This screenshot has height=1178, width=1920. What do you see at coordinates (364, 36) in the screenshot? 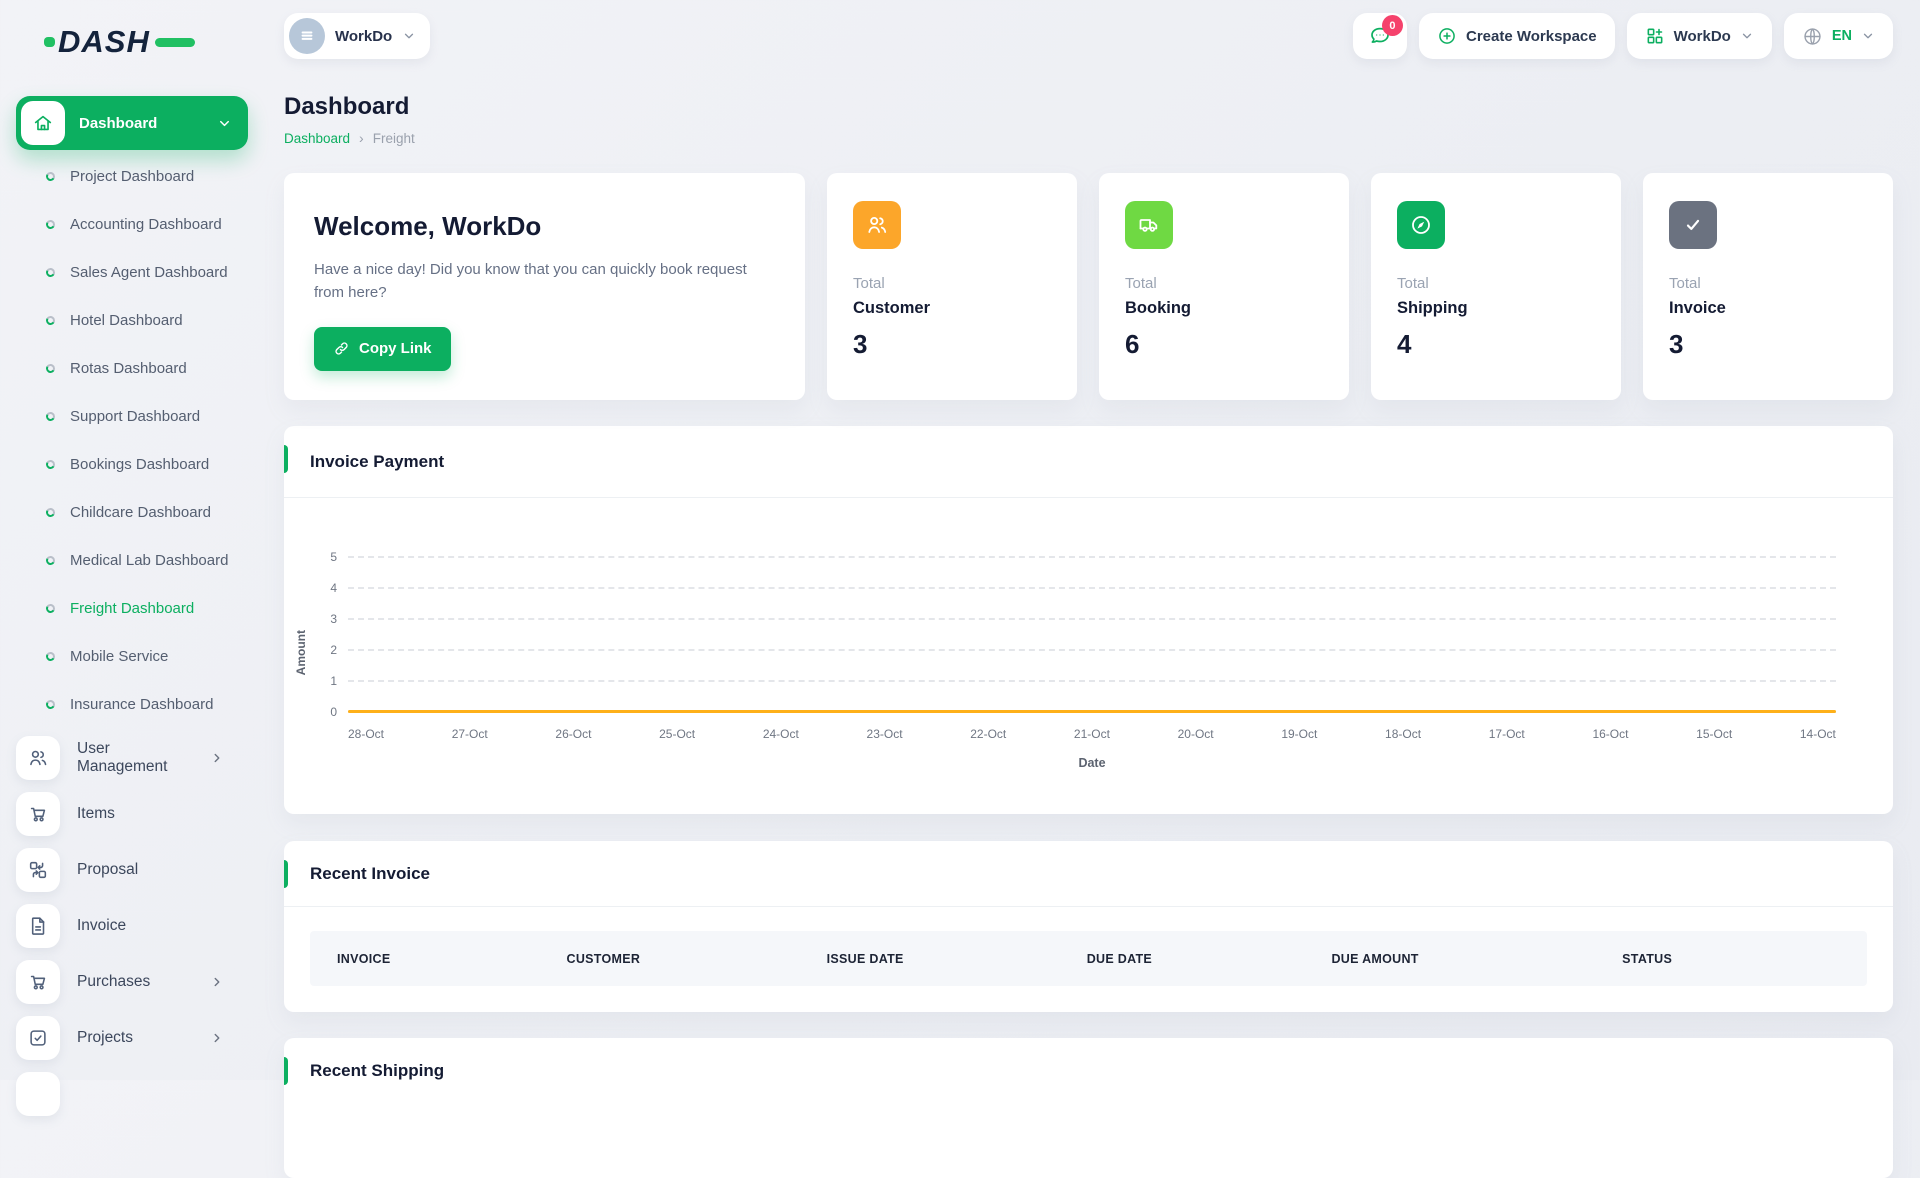
I see `workspace-name: WorkDo` at bounding box center [364, 36].